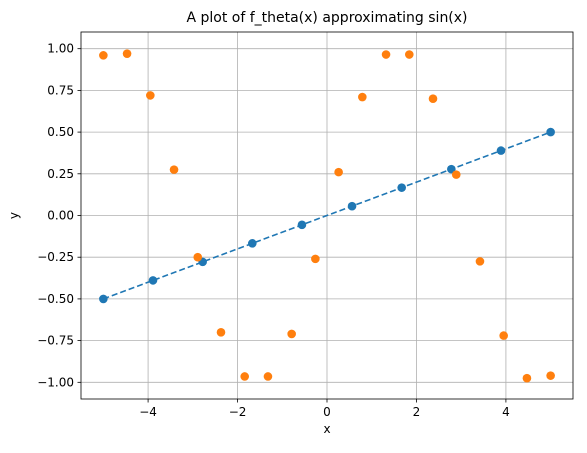 This screenshot has height=453, width=587. What do you see at coordinates (506, 412) in the screenshot?
I see `x-tick-label: 4` at bounding box center [506, 412].